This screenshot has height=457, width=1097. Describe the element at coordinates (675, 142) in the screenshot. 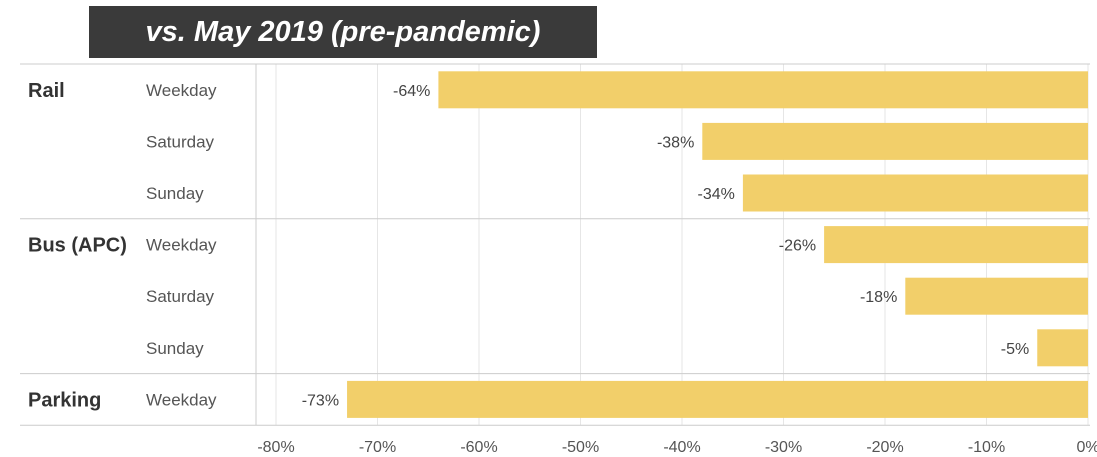

I see `data-label: -38%` at that location.